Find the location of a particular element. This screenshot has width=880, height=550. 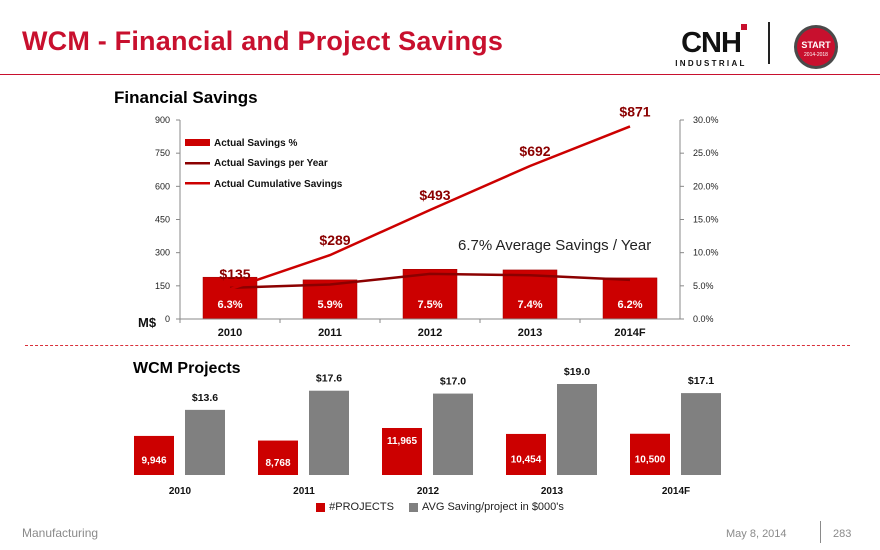

cumulative-value-label: $135 is located at coordinates (234, 274).